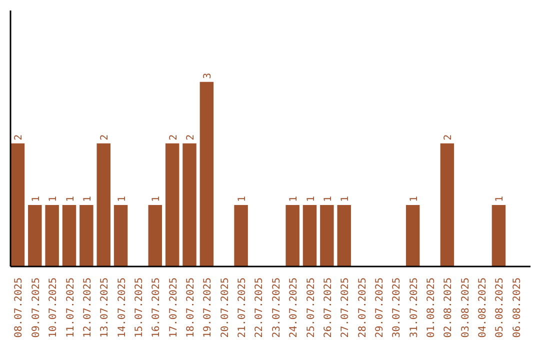  I want to click on x-tick-label: 28.07.2025, so click(362, 307).